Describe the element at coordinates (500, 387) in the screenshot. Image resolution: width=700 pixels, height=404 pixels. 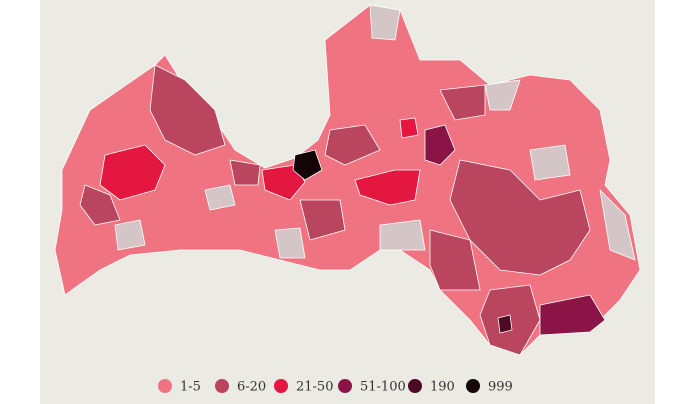
I see `legend-label: 999` at that location.